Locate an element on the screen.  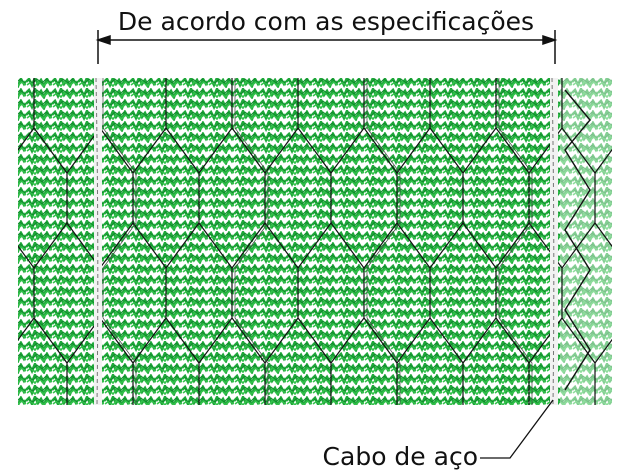
callout-label: Cabo de aço is located at coordinates (400, 456).